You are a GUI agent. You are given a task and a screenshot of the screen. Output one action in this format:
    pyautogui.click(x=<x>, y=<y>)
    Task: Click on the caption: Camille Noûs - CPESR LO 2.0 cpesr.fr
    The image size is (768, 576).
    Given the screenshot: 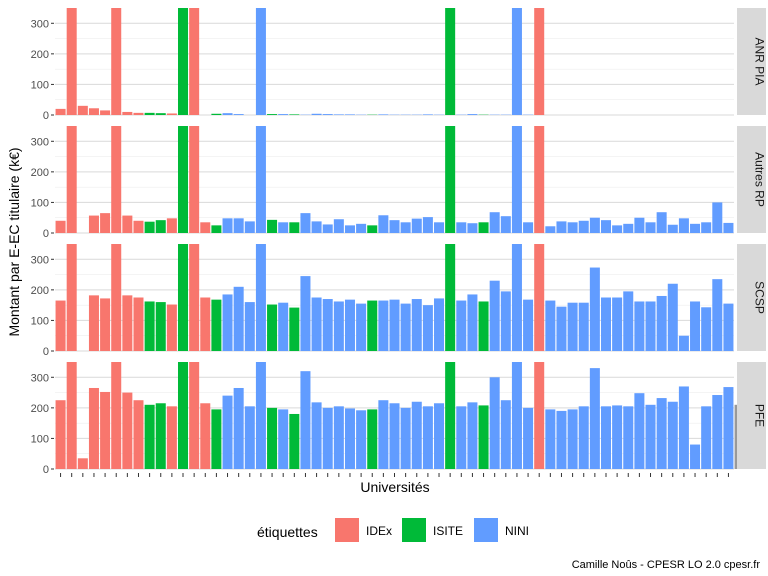 What is the action you would take?
    pyautogui.click(x=666, y=565)
    